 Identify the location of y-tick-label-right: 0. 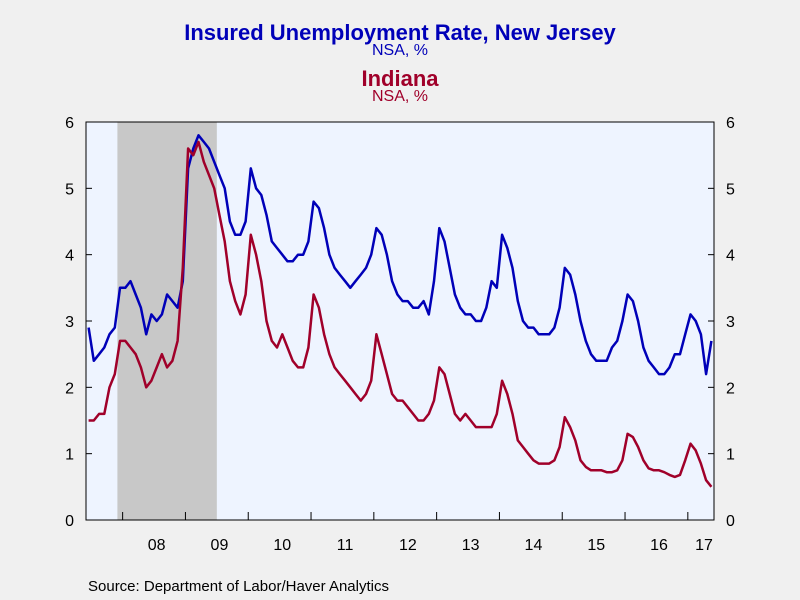
(730, 521).